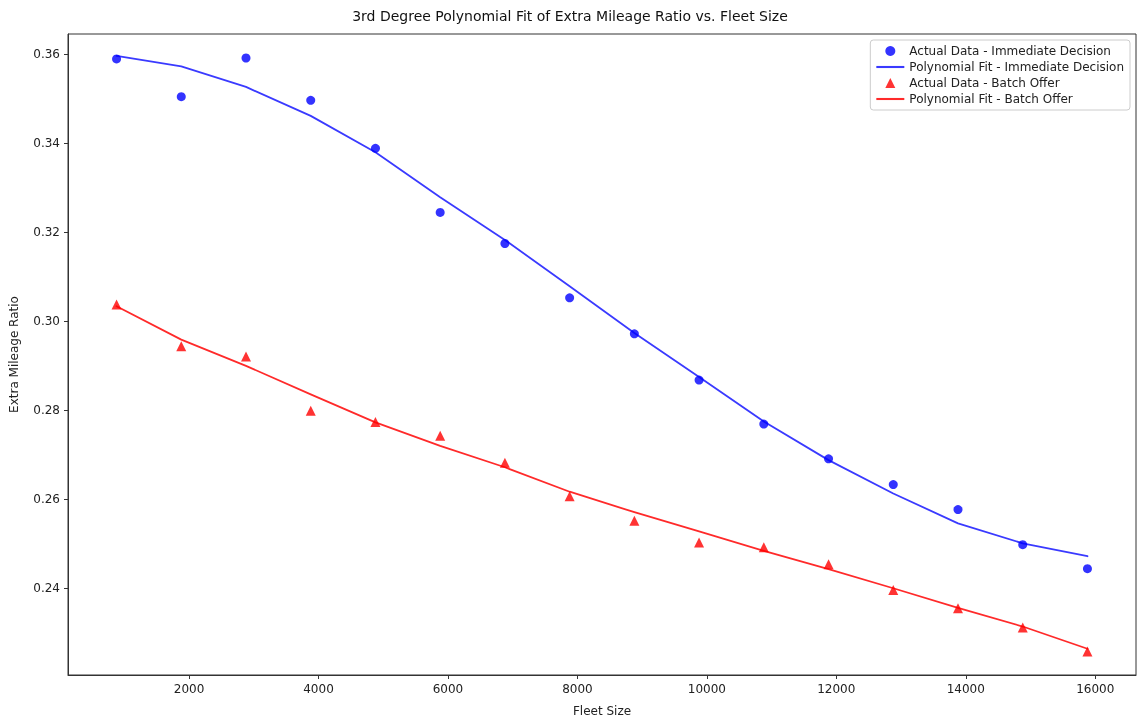  I want to click on x-tick-label: 6000, so click(448, 689).